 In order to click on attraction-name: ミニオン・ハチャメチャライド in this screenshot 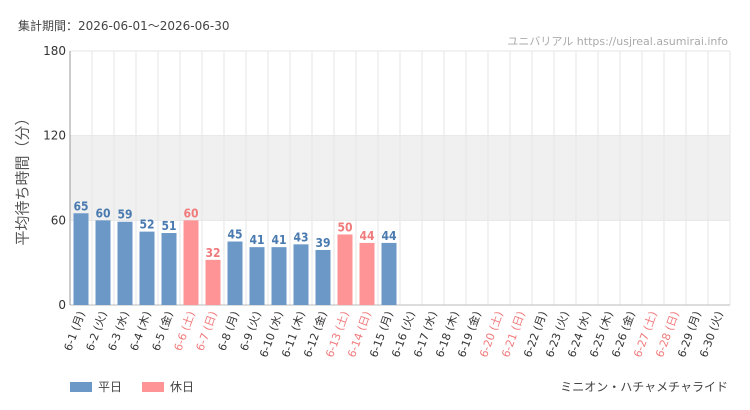, I will do `click(644, 387)`.